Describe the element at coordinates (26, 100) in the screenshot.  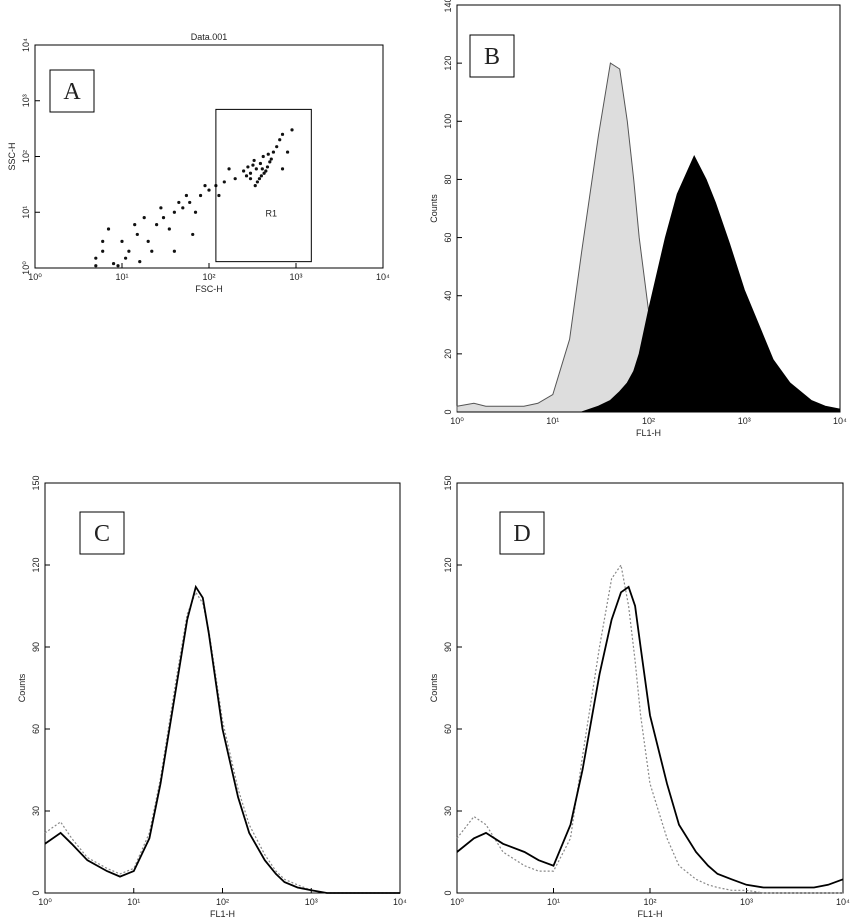
I see `y-tick-label: 10³` at that location.